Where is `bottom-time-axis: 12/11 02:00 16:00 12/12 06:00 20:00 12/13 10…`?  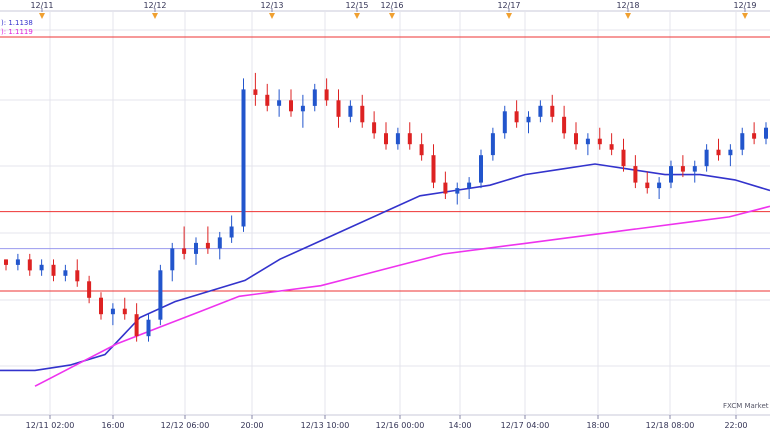 bottom-time-axis: 12/11 02:00 16:00 12/12 06:00 20:00 12/13 10… is located at coordinates (385, 422).